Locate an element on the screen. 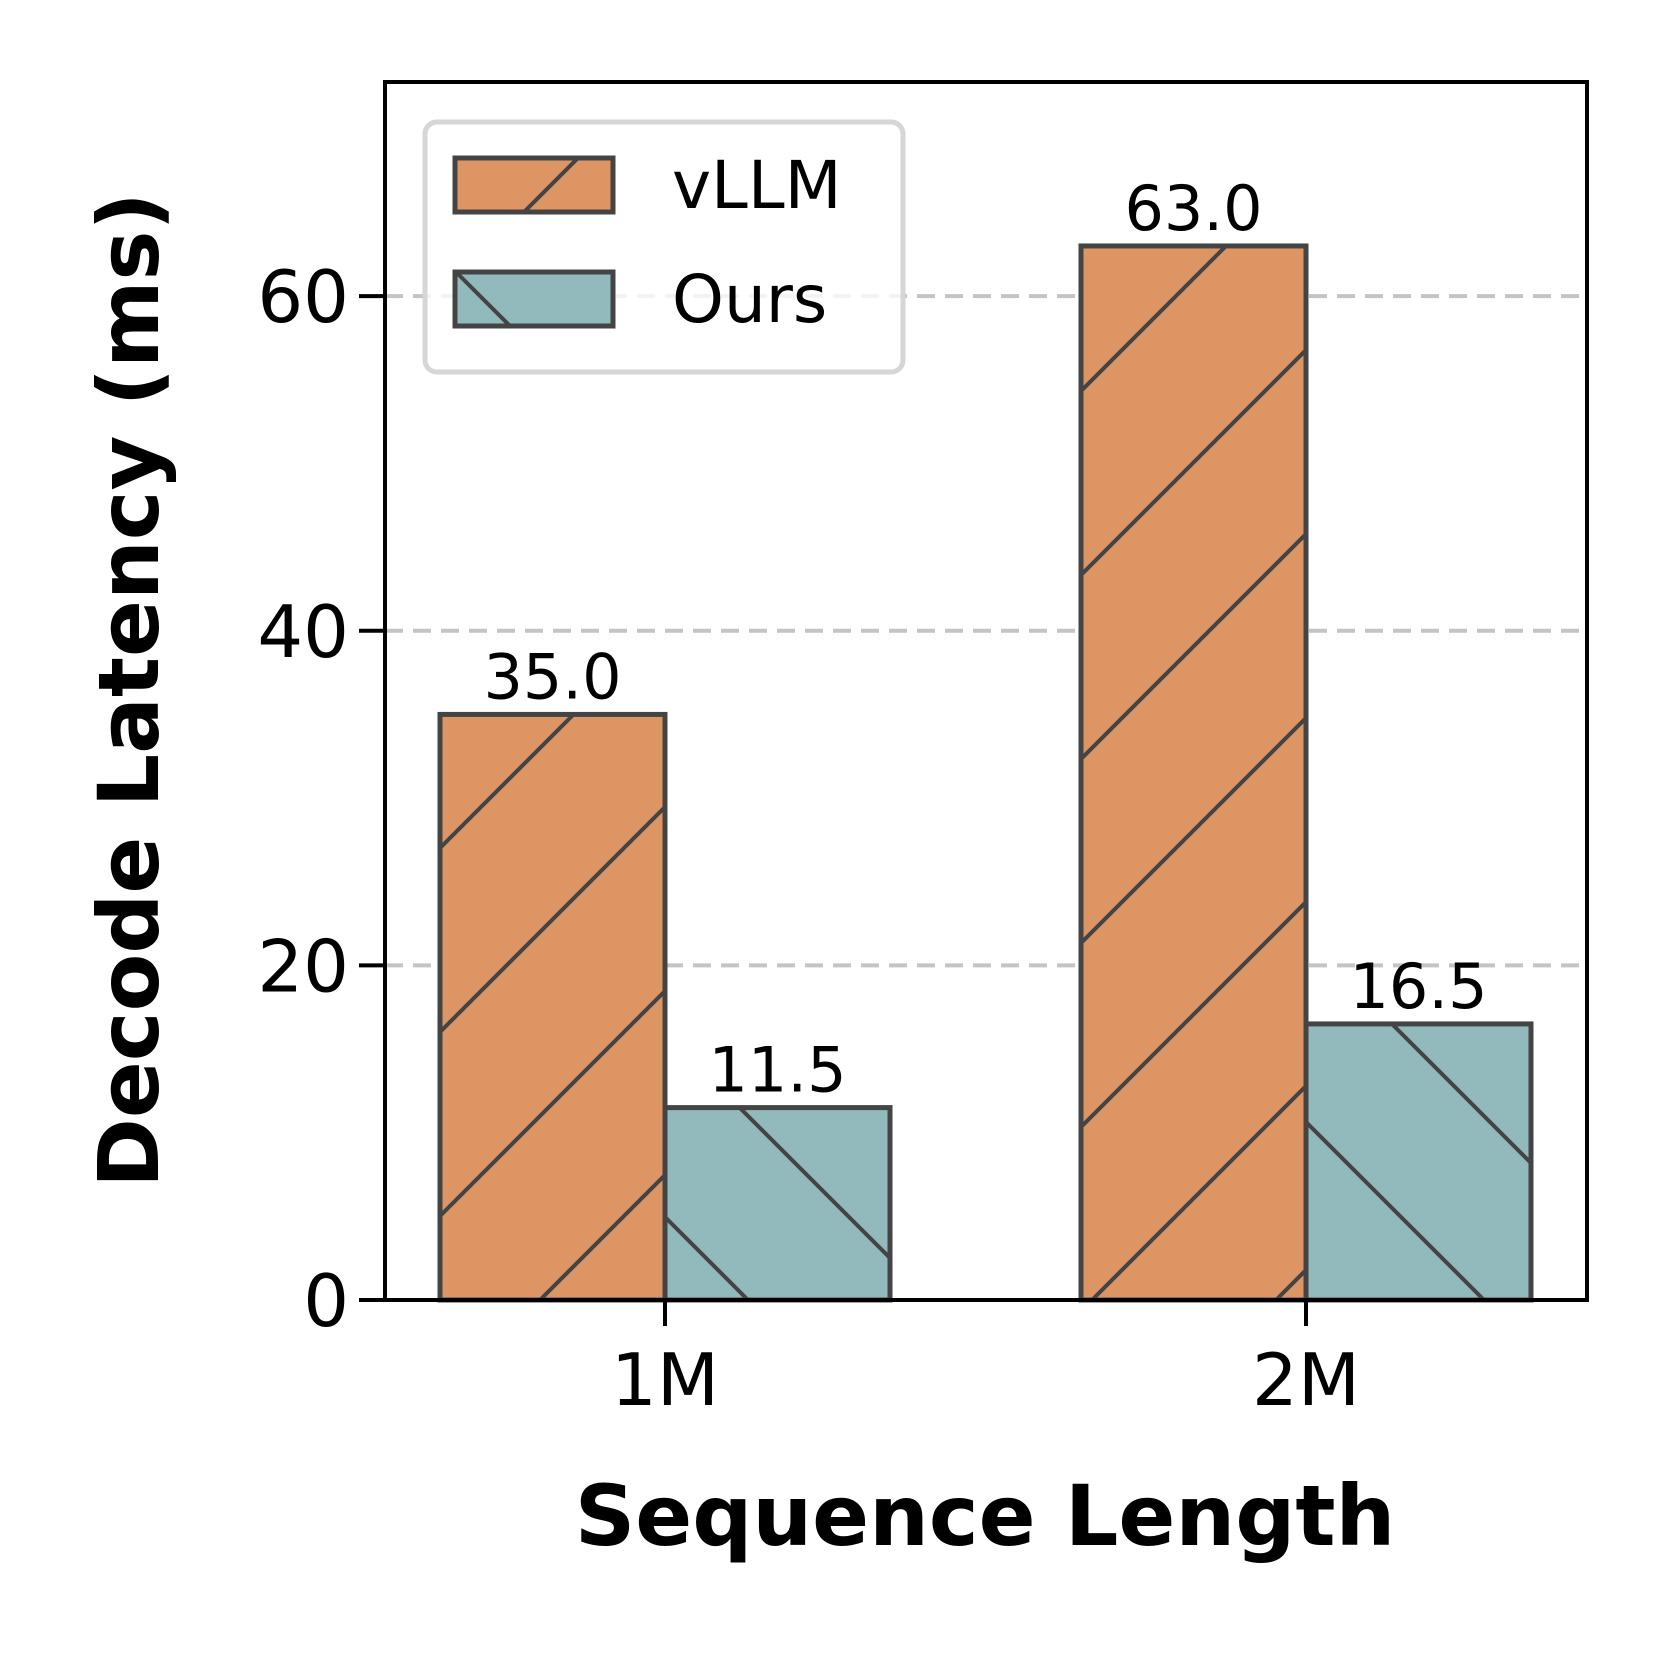 The image size is (1661, 1661). legend-label-vllm: vLLM is located at coordinates (757, 185).